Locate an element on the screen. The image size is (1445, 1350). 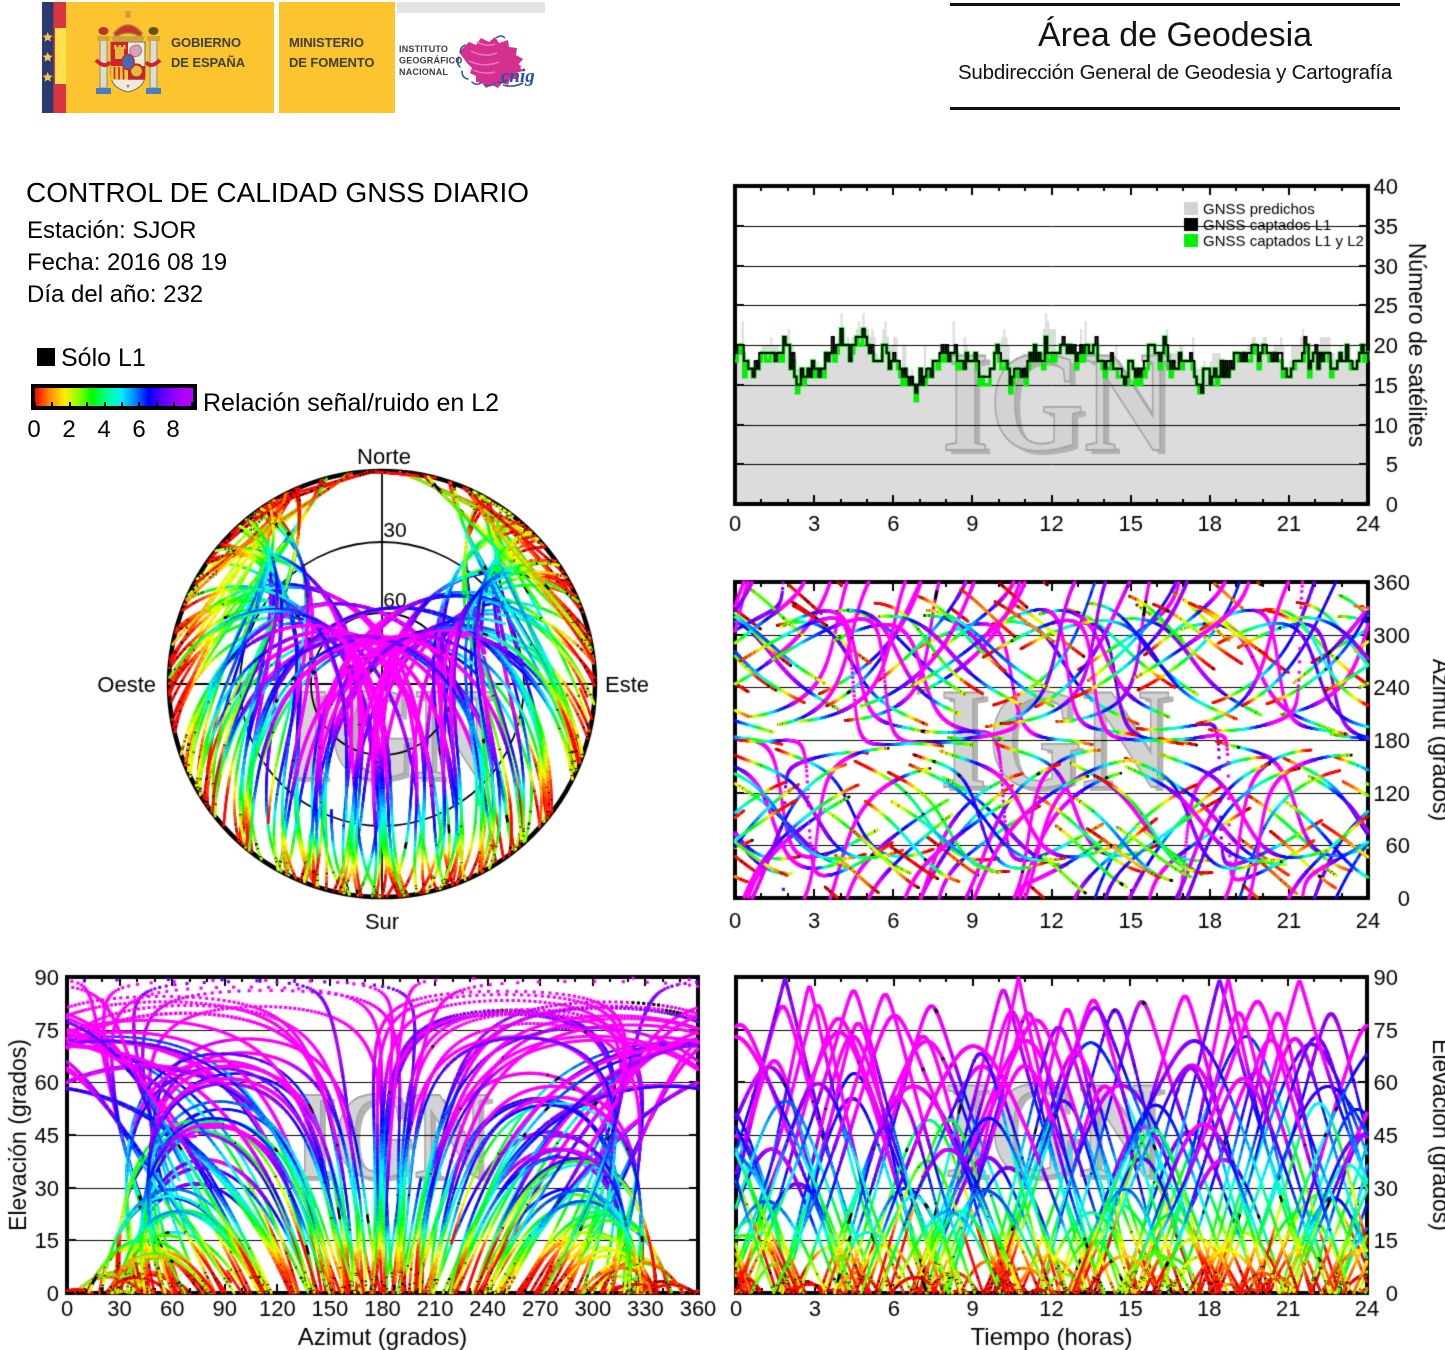
svg-text: DE FOMENTO is located at coordinates (331, 62).